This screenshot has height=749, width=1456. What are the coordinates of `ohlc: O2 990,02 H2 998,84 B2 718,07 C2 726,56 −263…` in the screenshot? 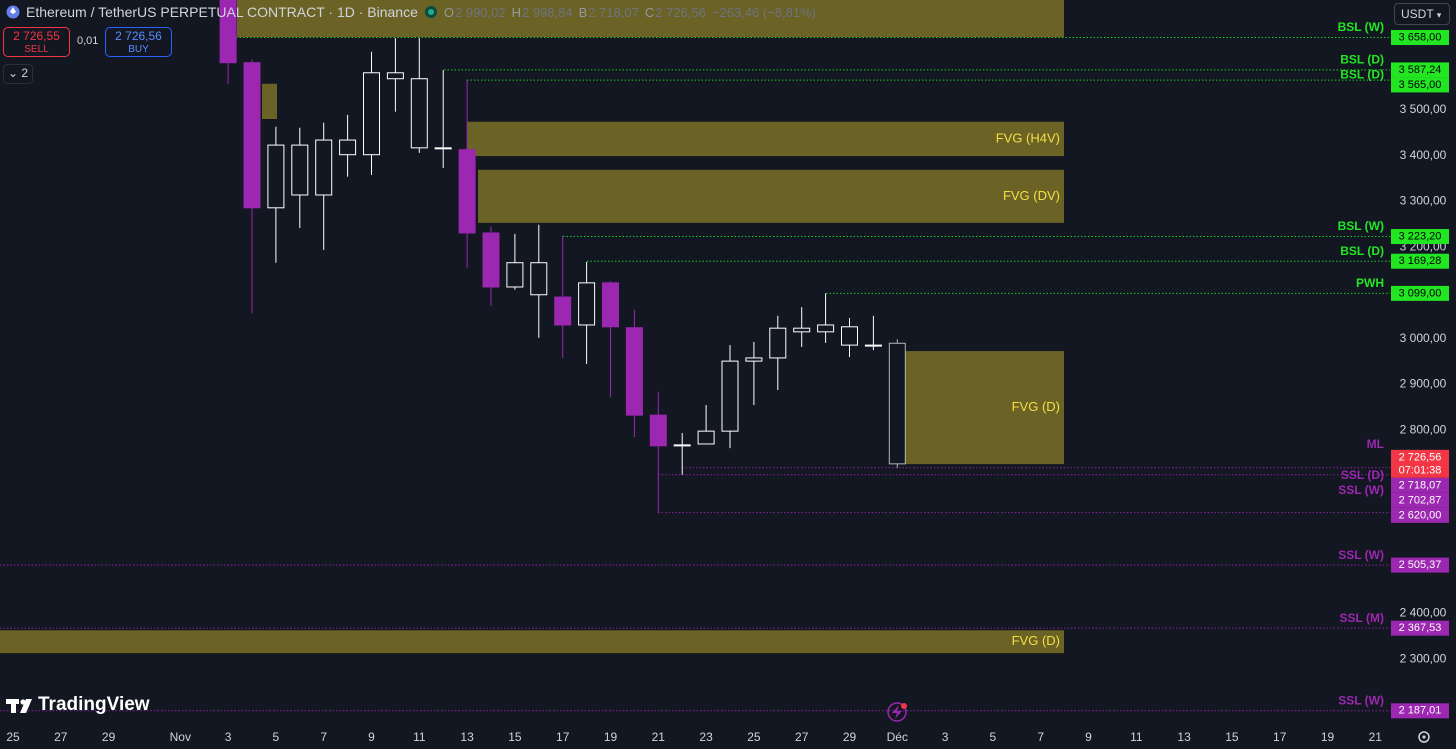 It's located at (630, 12).